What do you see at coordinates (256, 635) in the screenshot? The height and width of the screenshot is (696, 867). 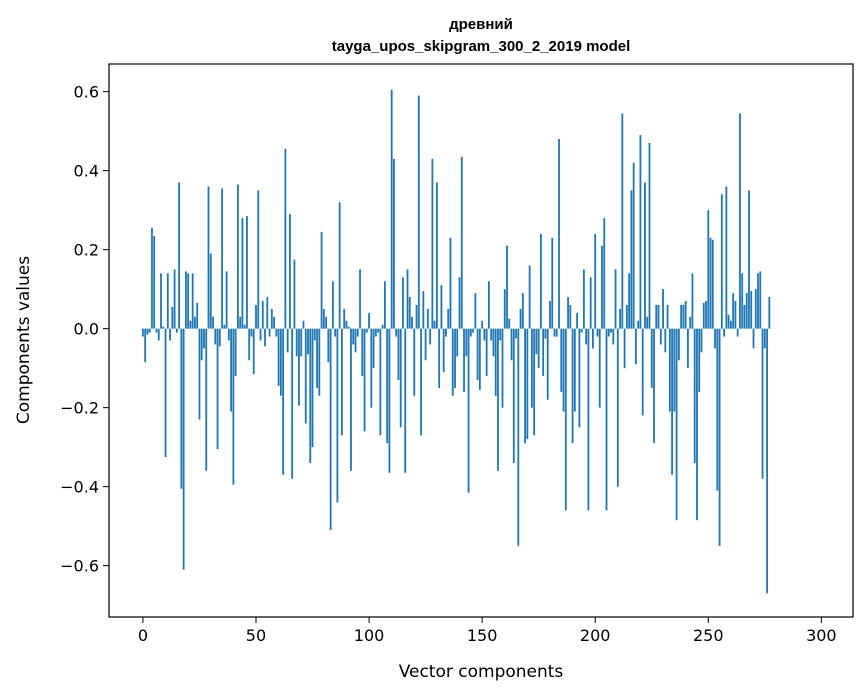 I see `x-tick-label: 50` at bounding box center [256, 635].